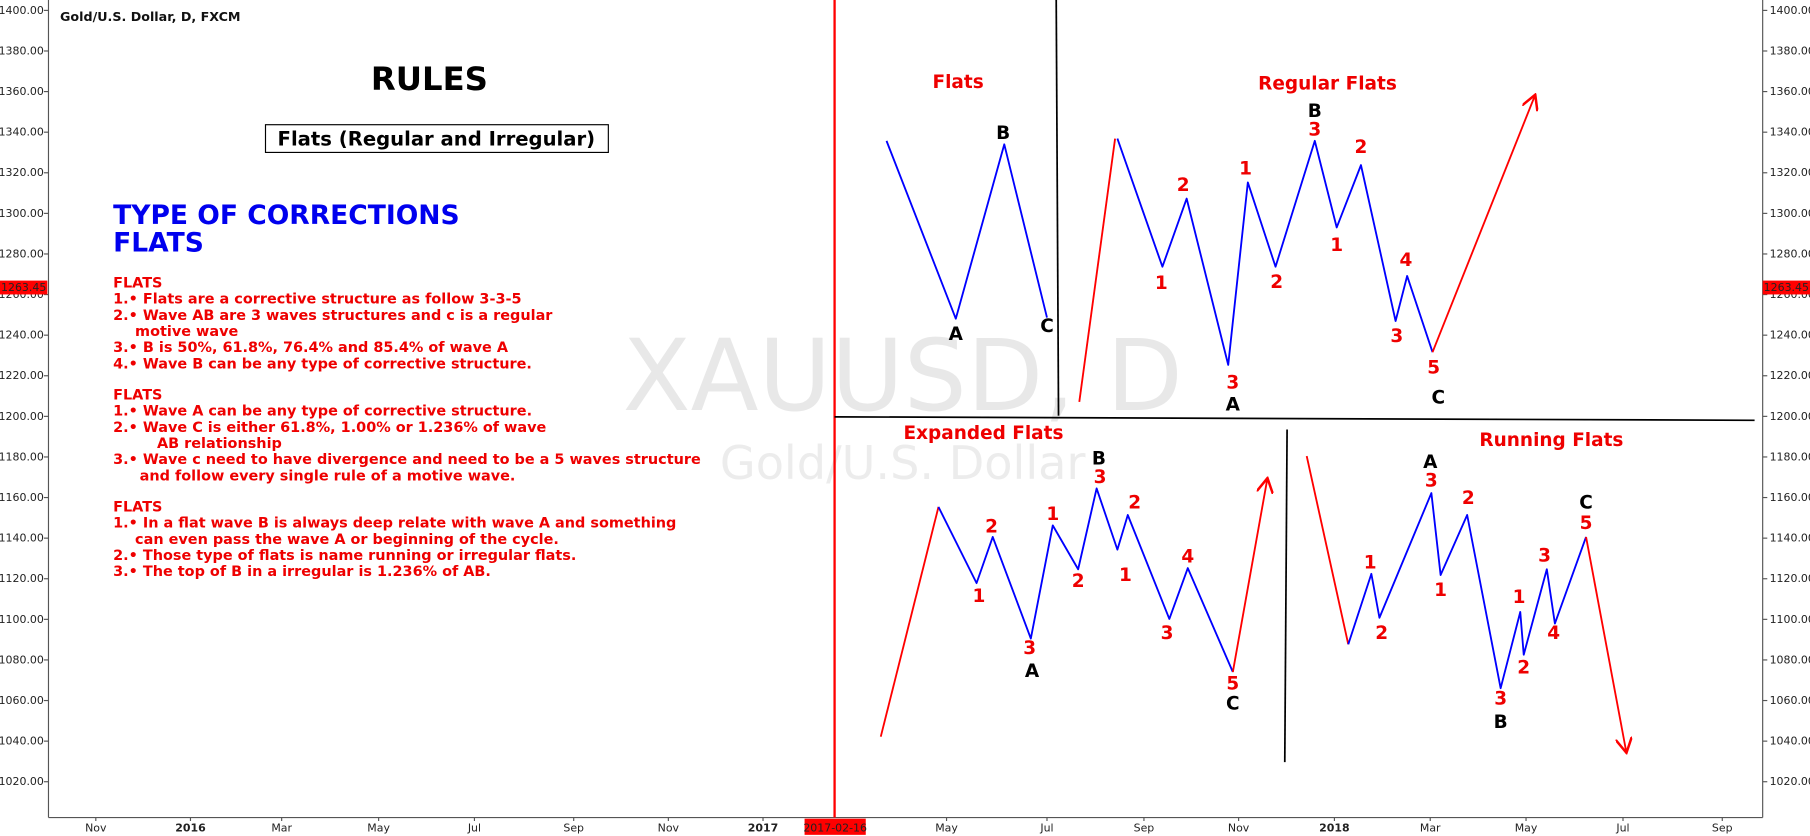  I want to click on price-label: 1400.00, so click(1790, 10).